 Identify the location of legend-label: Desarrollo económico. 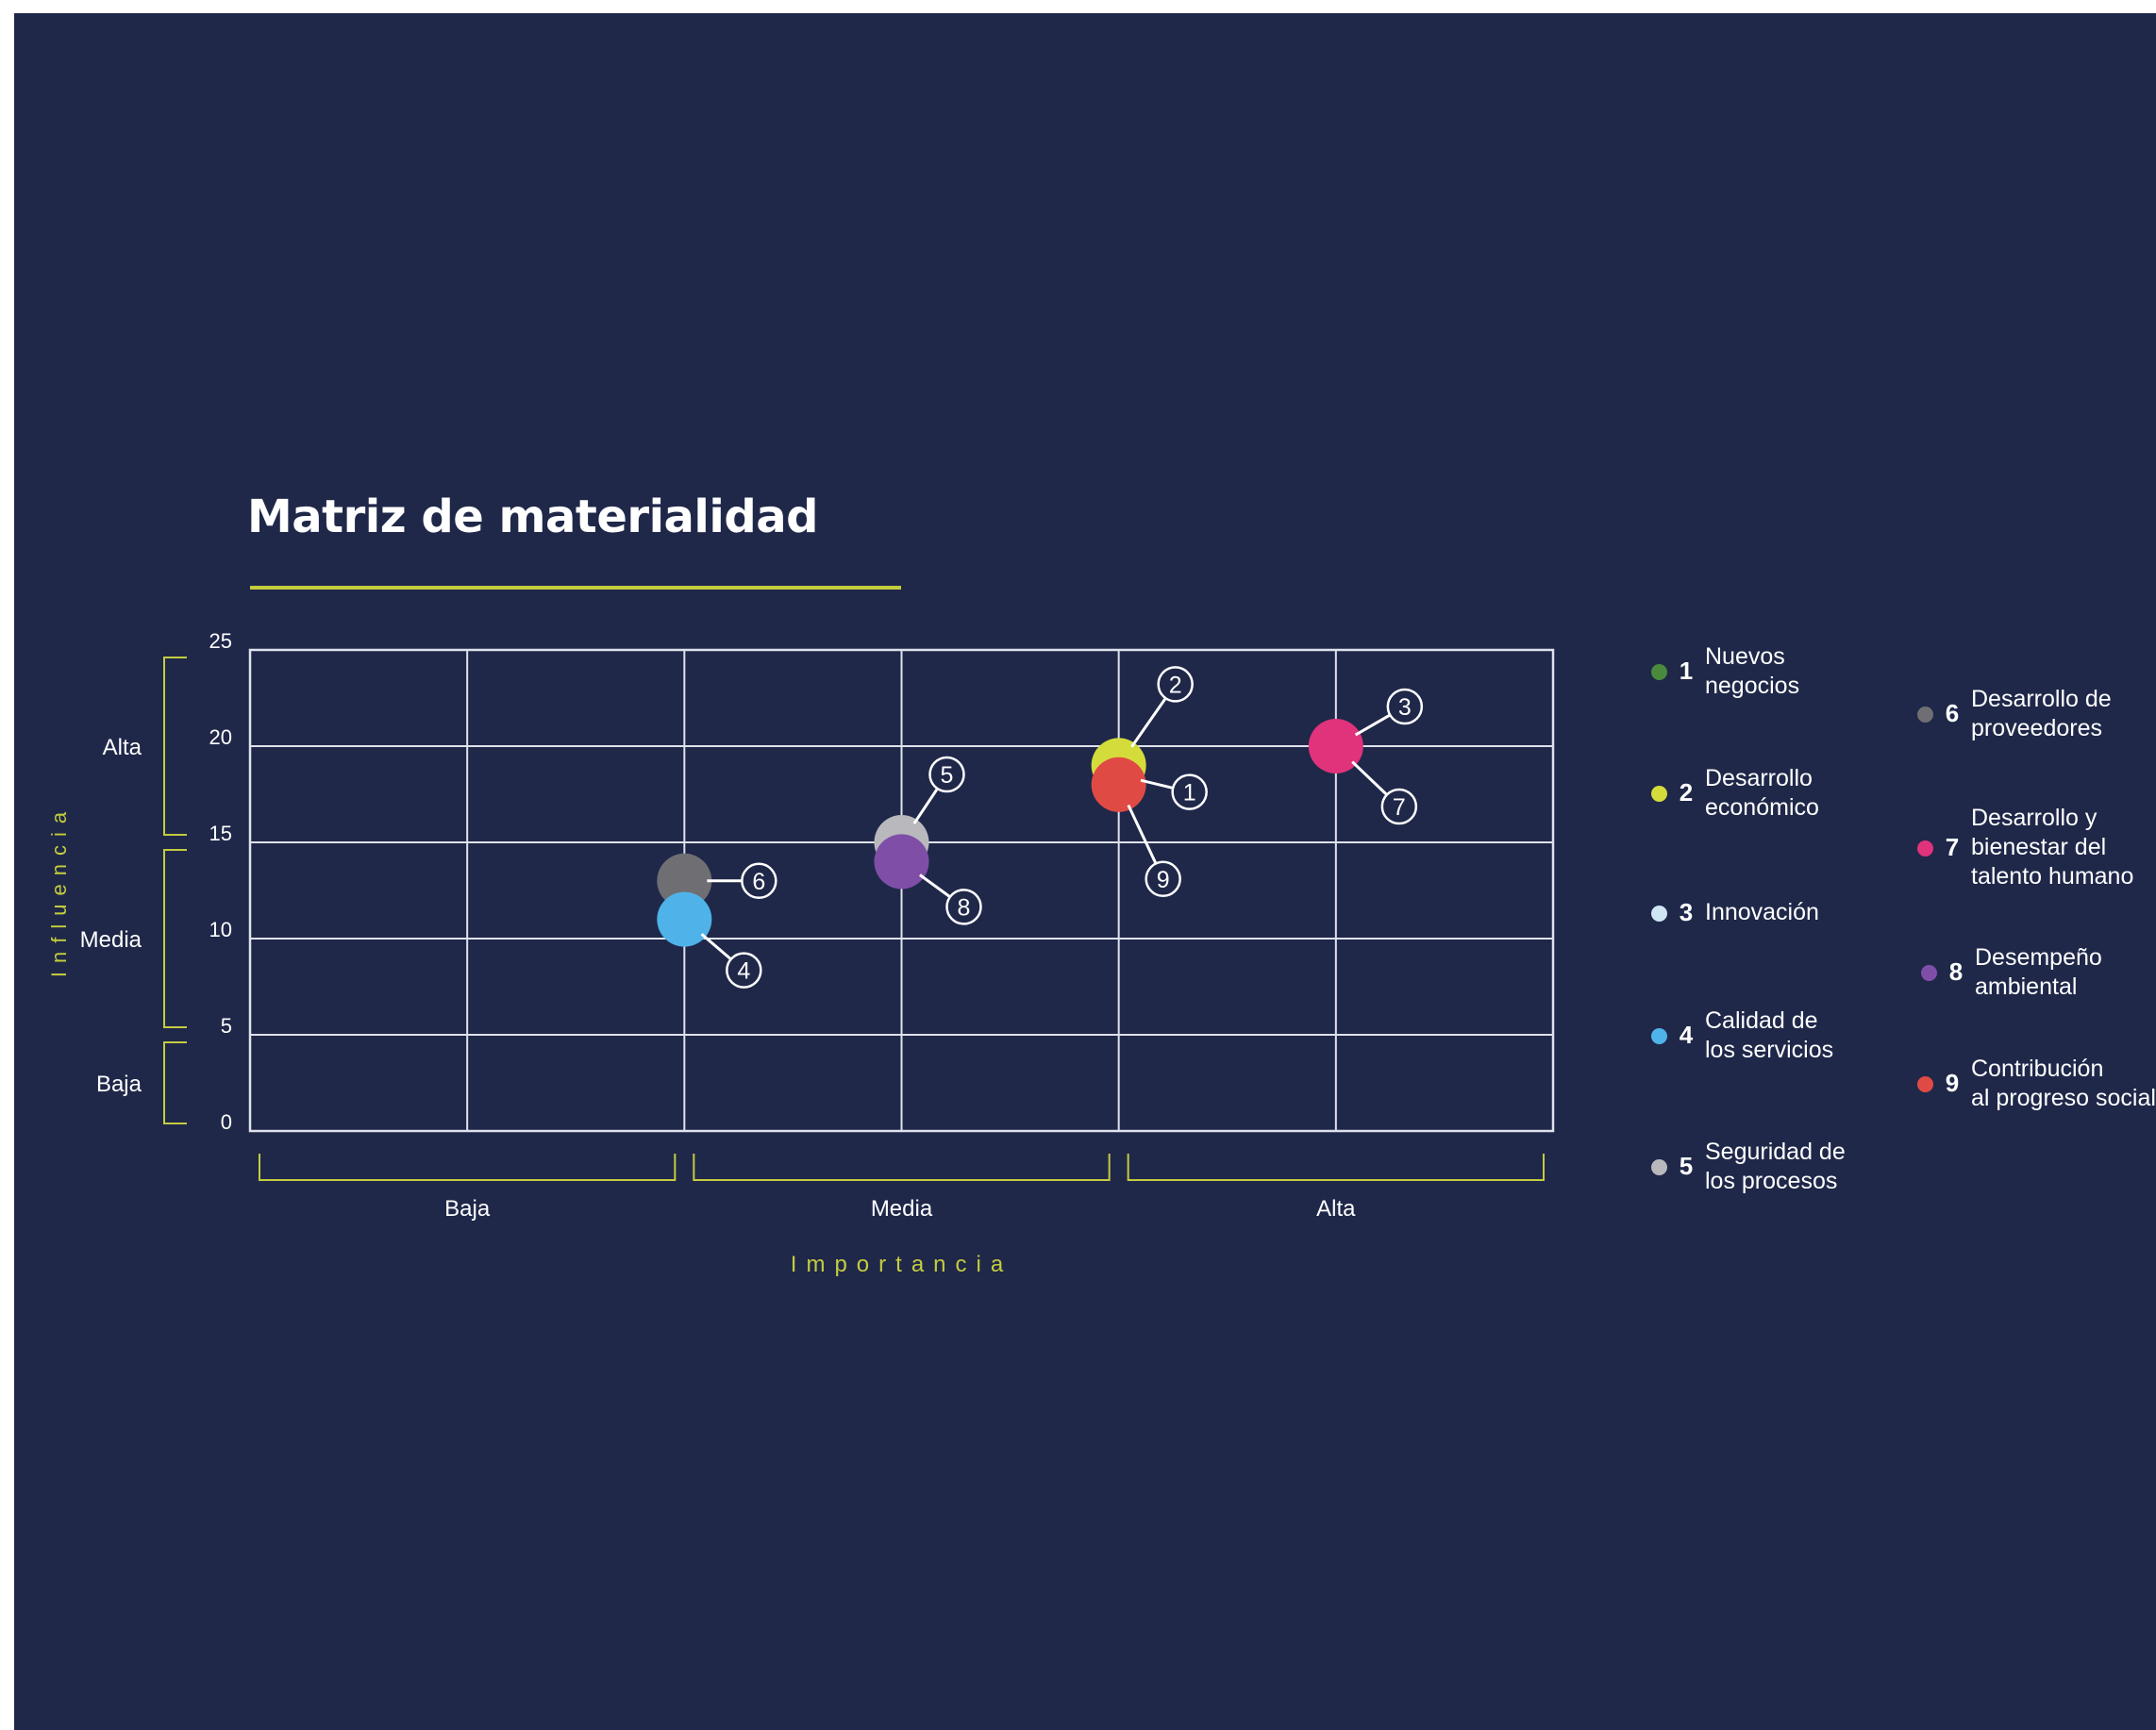
(1762, 793).